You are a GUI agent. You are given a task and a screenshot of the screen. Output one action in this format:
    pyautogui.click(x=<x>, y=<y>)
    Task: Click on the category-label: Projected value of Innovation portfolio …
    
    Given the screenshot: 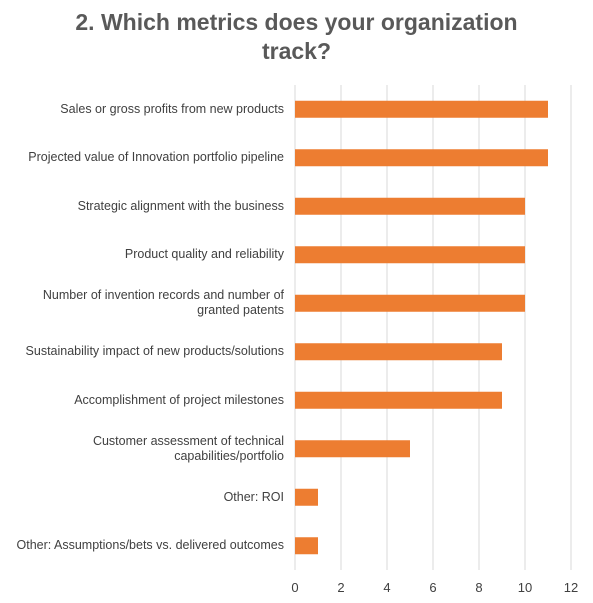 What is the action you would take?
    pyautogui.click(x=156, y=157)
    